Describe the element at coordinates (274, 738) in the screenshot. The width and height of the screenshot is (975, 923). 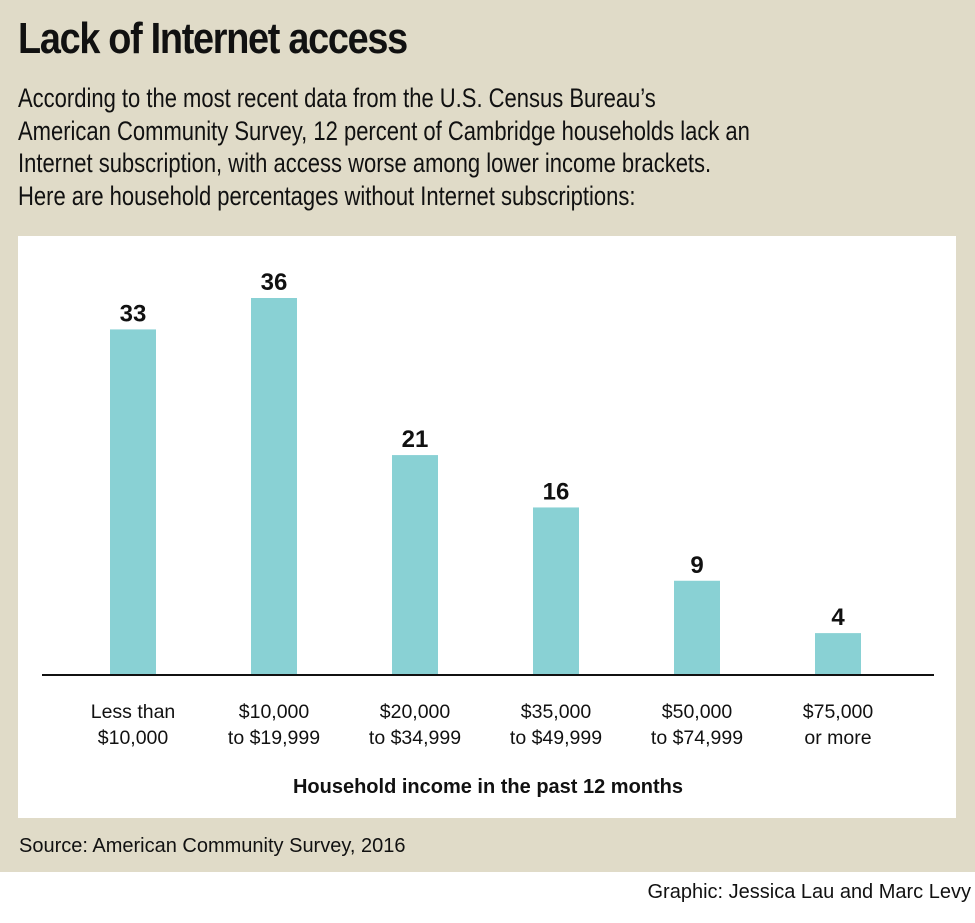
I see `x-tick-label: to $19,999` at that location.